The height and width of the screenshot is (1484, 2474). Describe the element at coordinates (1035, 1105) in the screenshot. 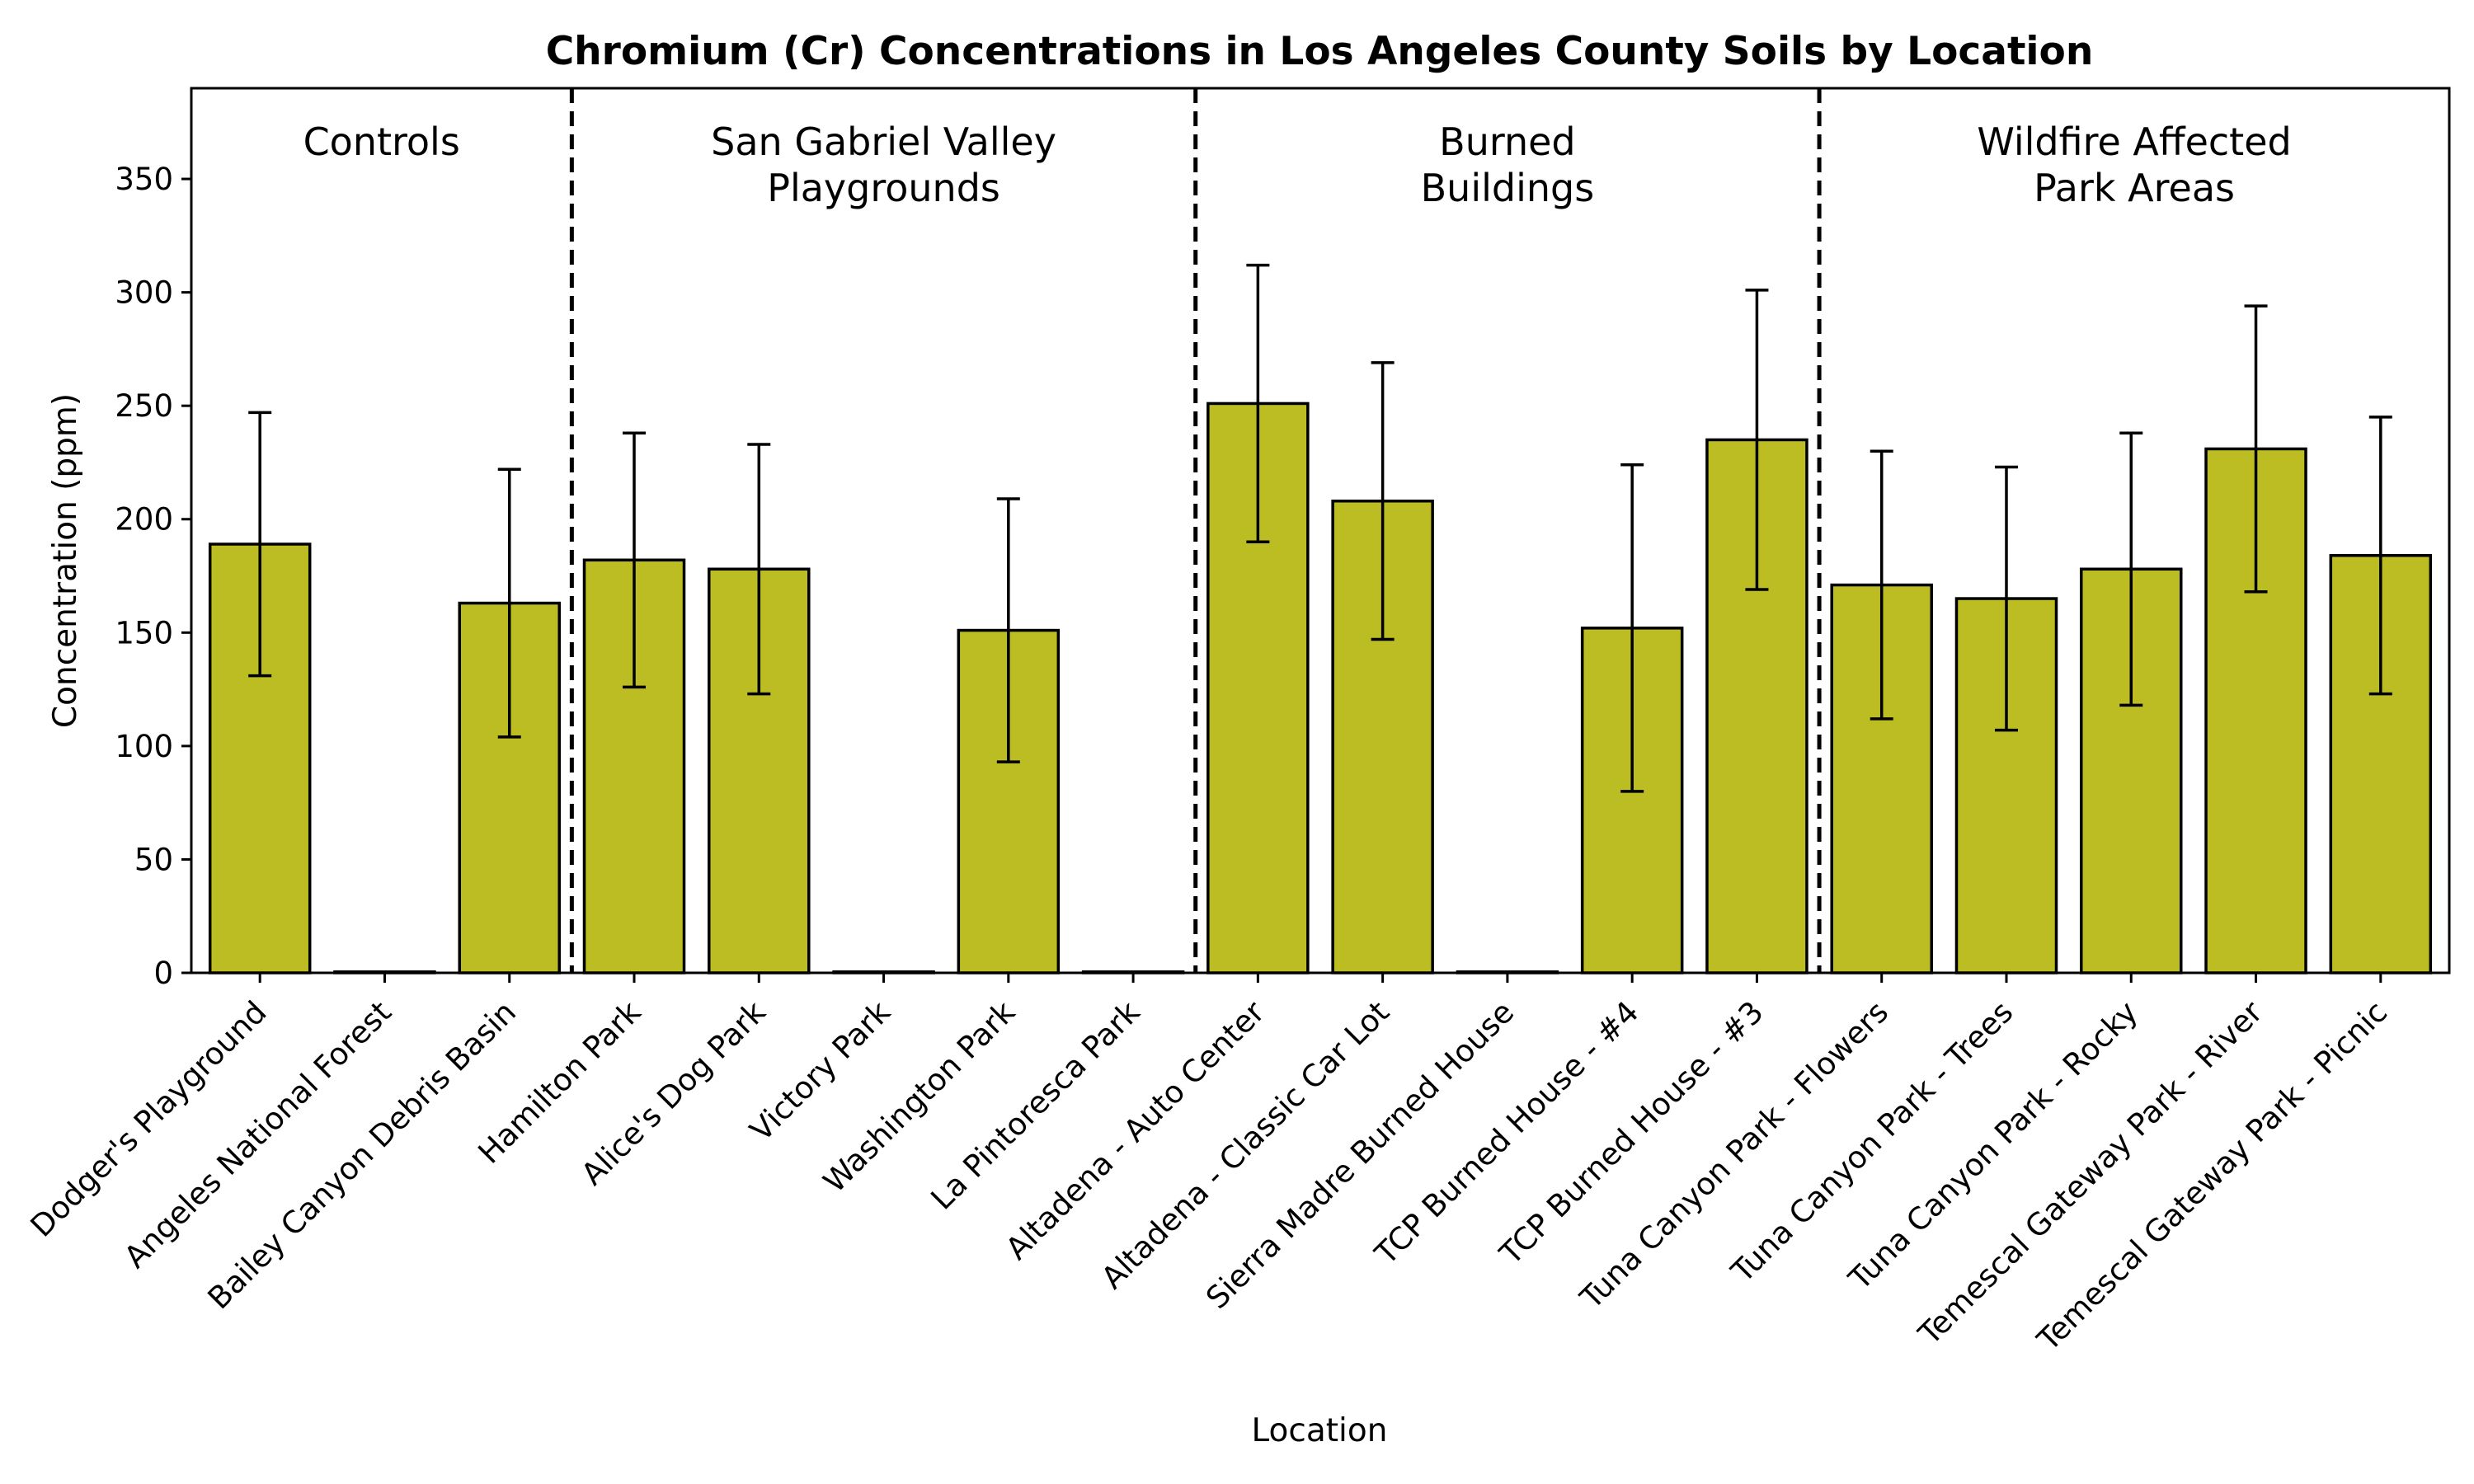

I see `x-tick-label-7: La Pintoresca Park` at that location.